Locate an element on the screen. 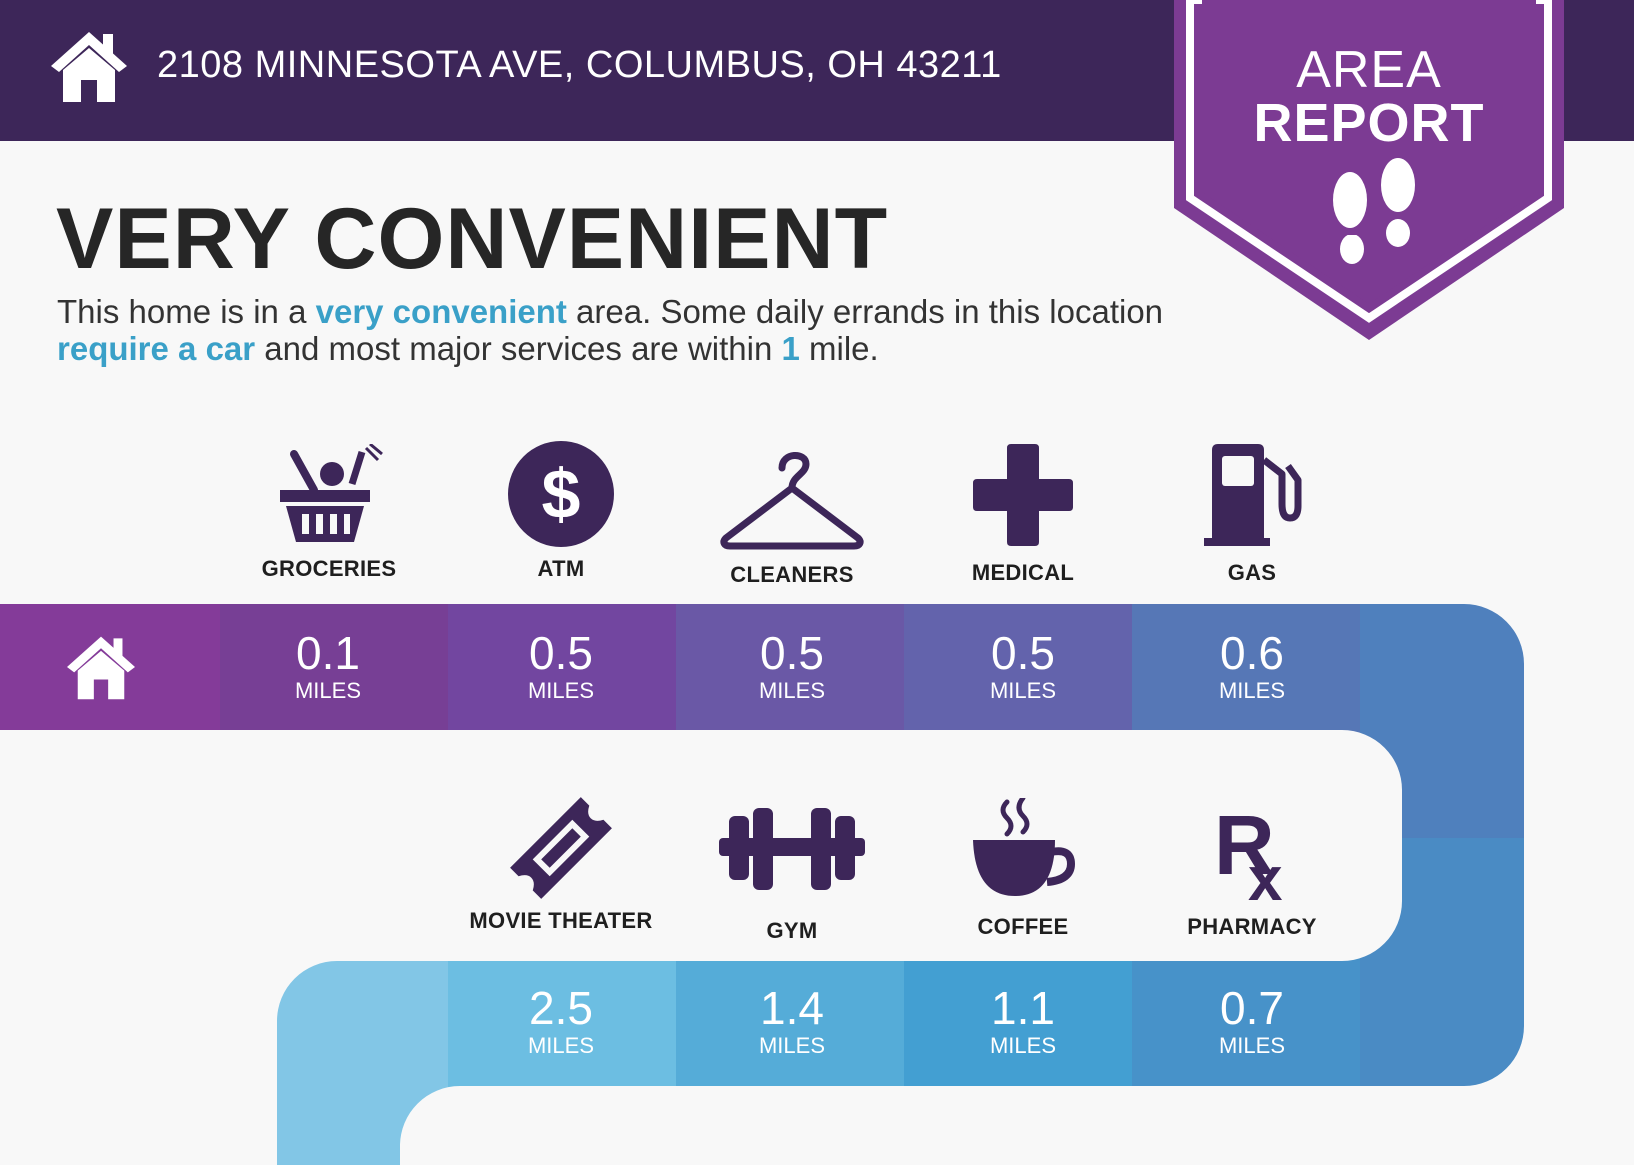 Image resolution: width=1634 pixels, height=1165 pixels. amenity-label: GYM is located at coordinates (792, 930).